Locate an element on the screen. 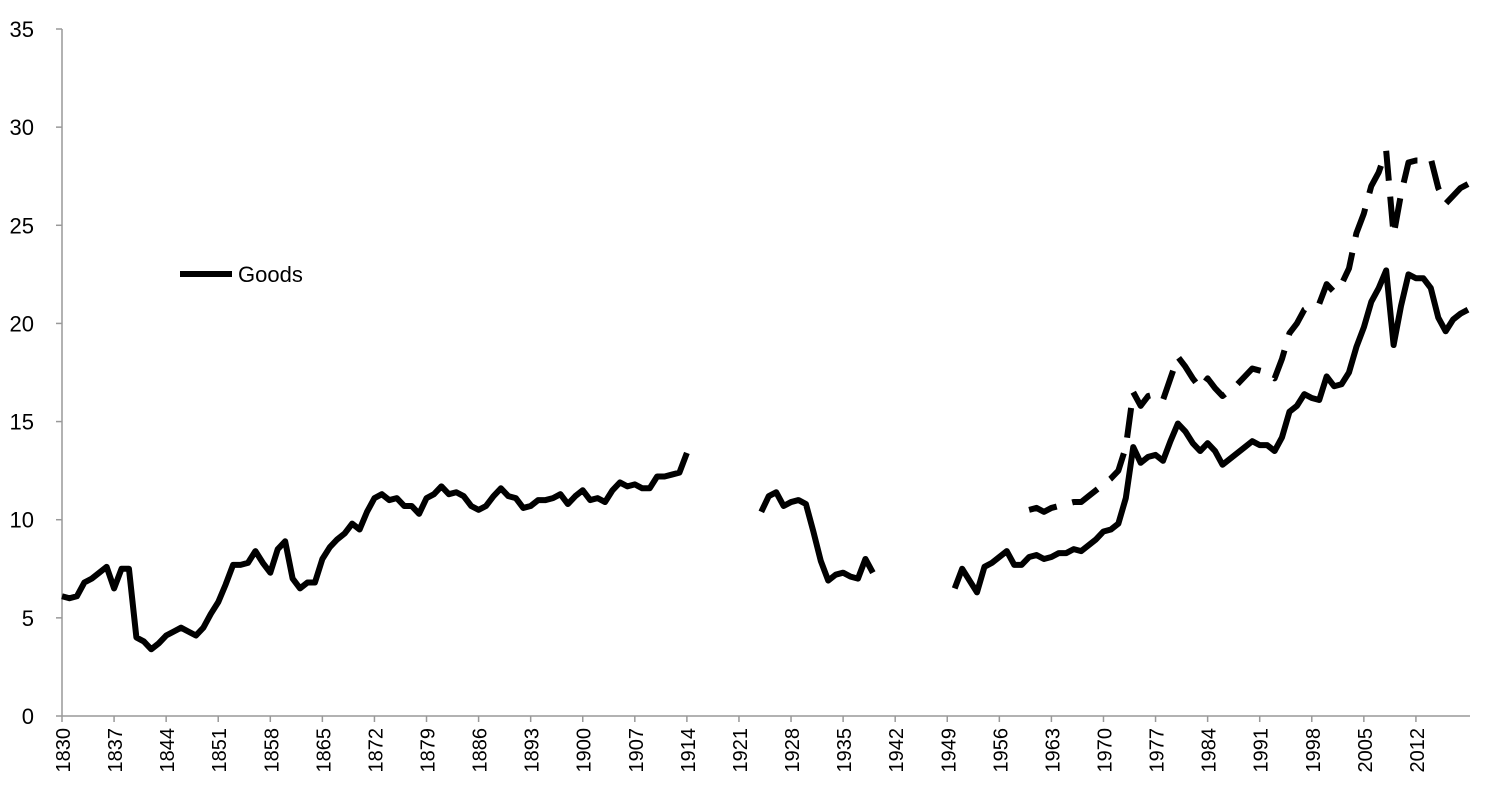 The height and width of the screenshot is (810, 1492). x-tick-label: 1879 is located at coordinates (429, 750).